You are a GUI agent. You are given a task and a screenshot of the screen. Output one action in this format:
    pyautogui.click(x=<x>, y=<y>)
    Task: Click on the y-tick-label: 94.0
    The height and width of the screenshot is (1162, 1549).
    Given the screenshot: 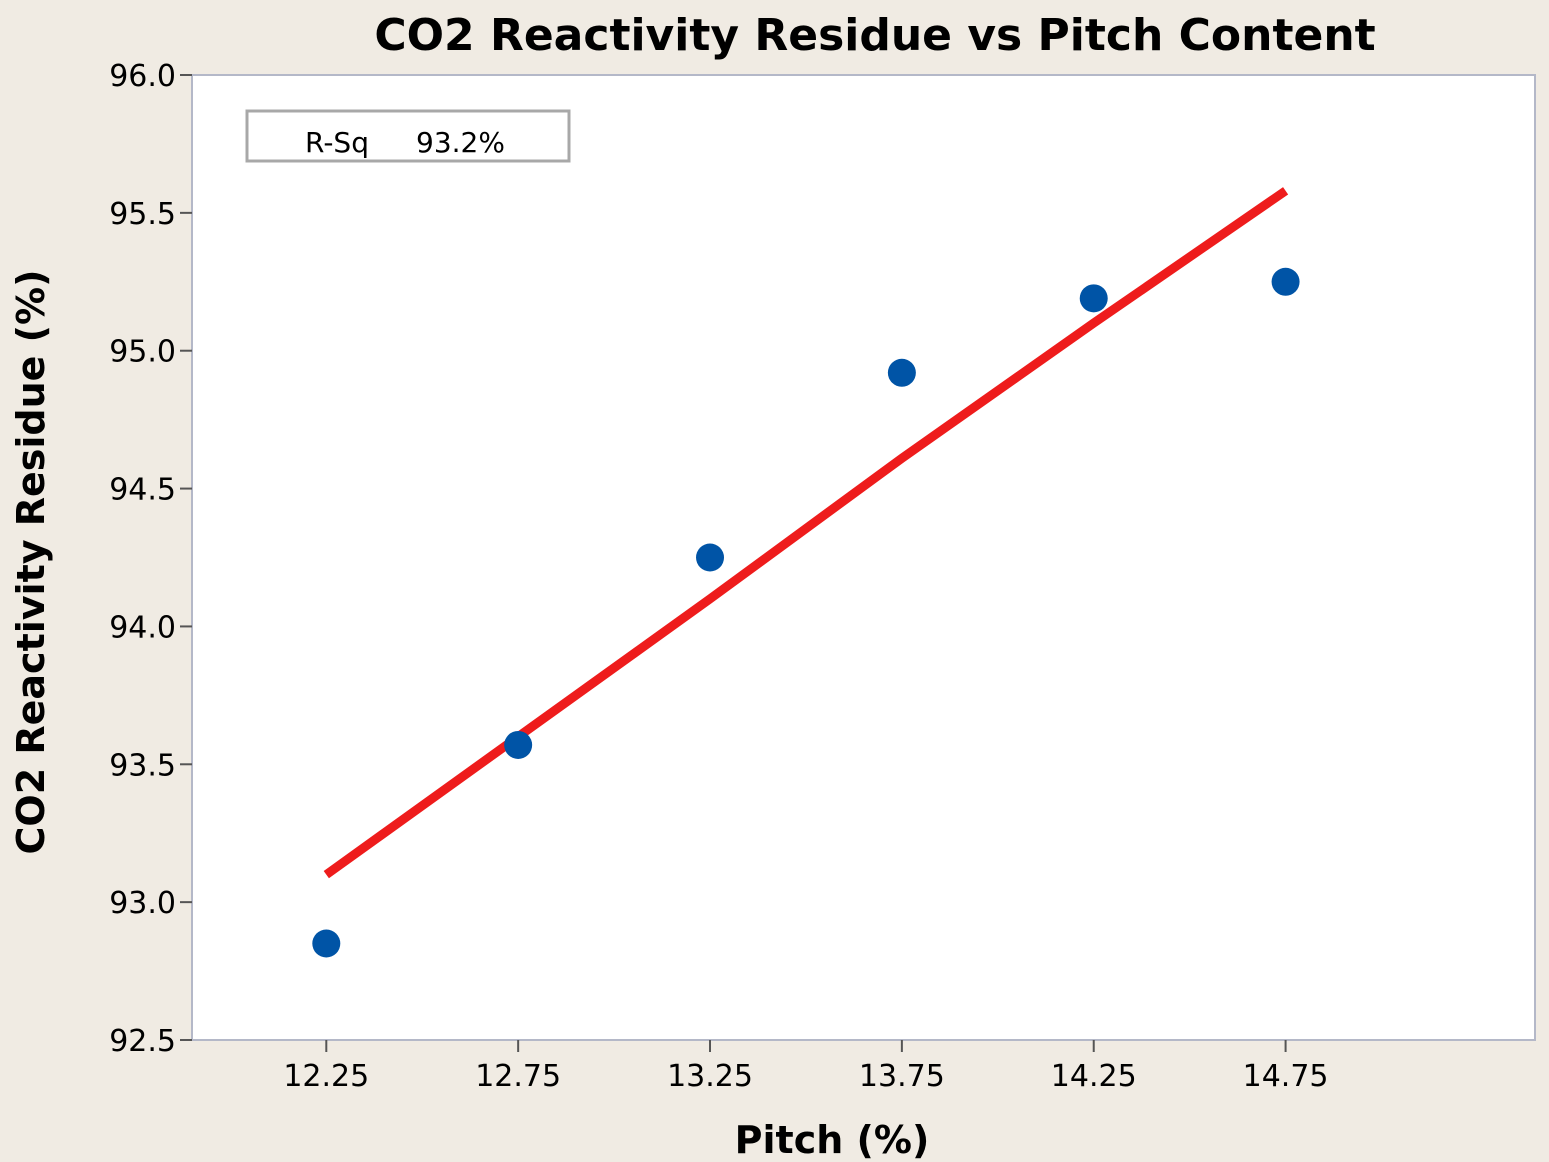 What is the action you would take?
    pyautogui.click(x=142, y=627)
    